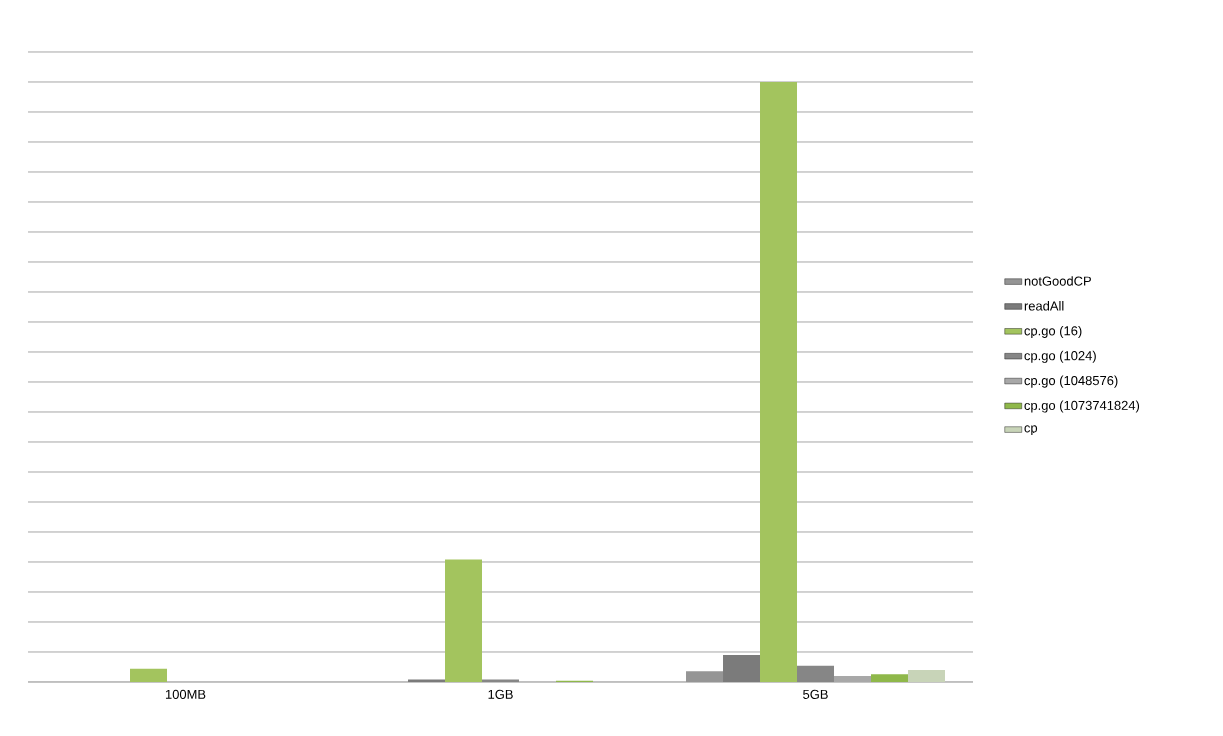 The height and width of the screenshot is (736, 1223). What do you see at coordinates (500, 694) in the screenshot?
I see `x-tick-label: 1GB` at bounding box center [500, 694].